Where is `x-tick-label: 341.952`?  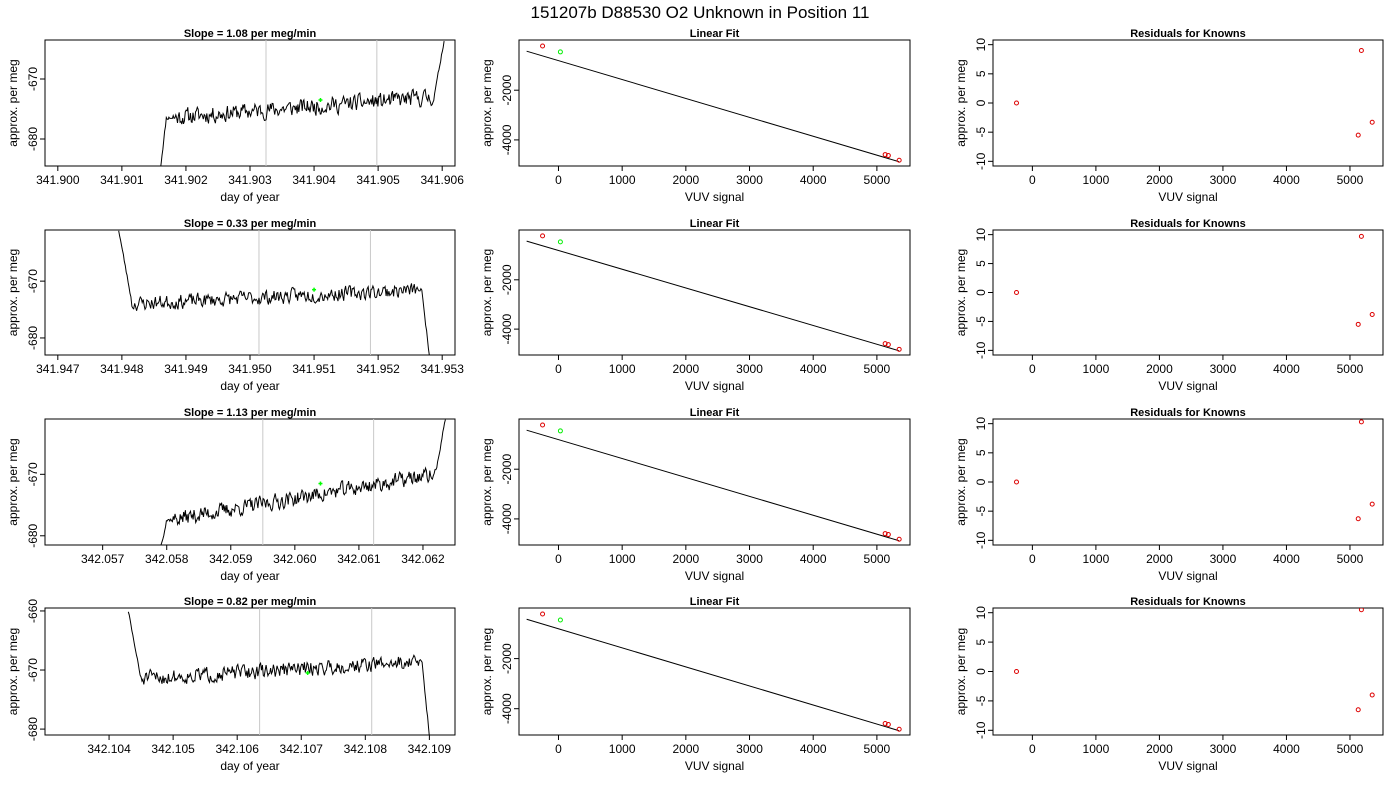 x-tick-label: 341.952 is located at coordinates (378, 369).